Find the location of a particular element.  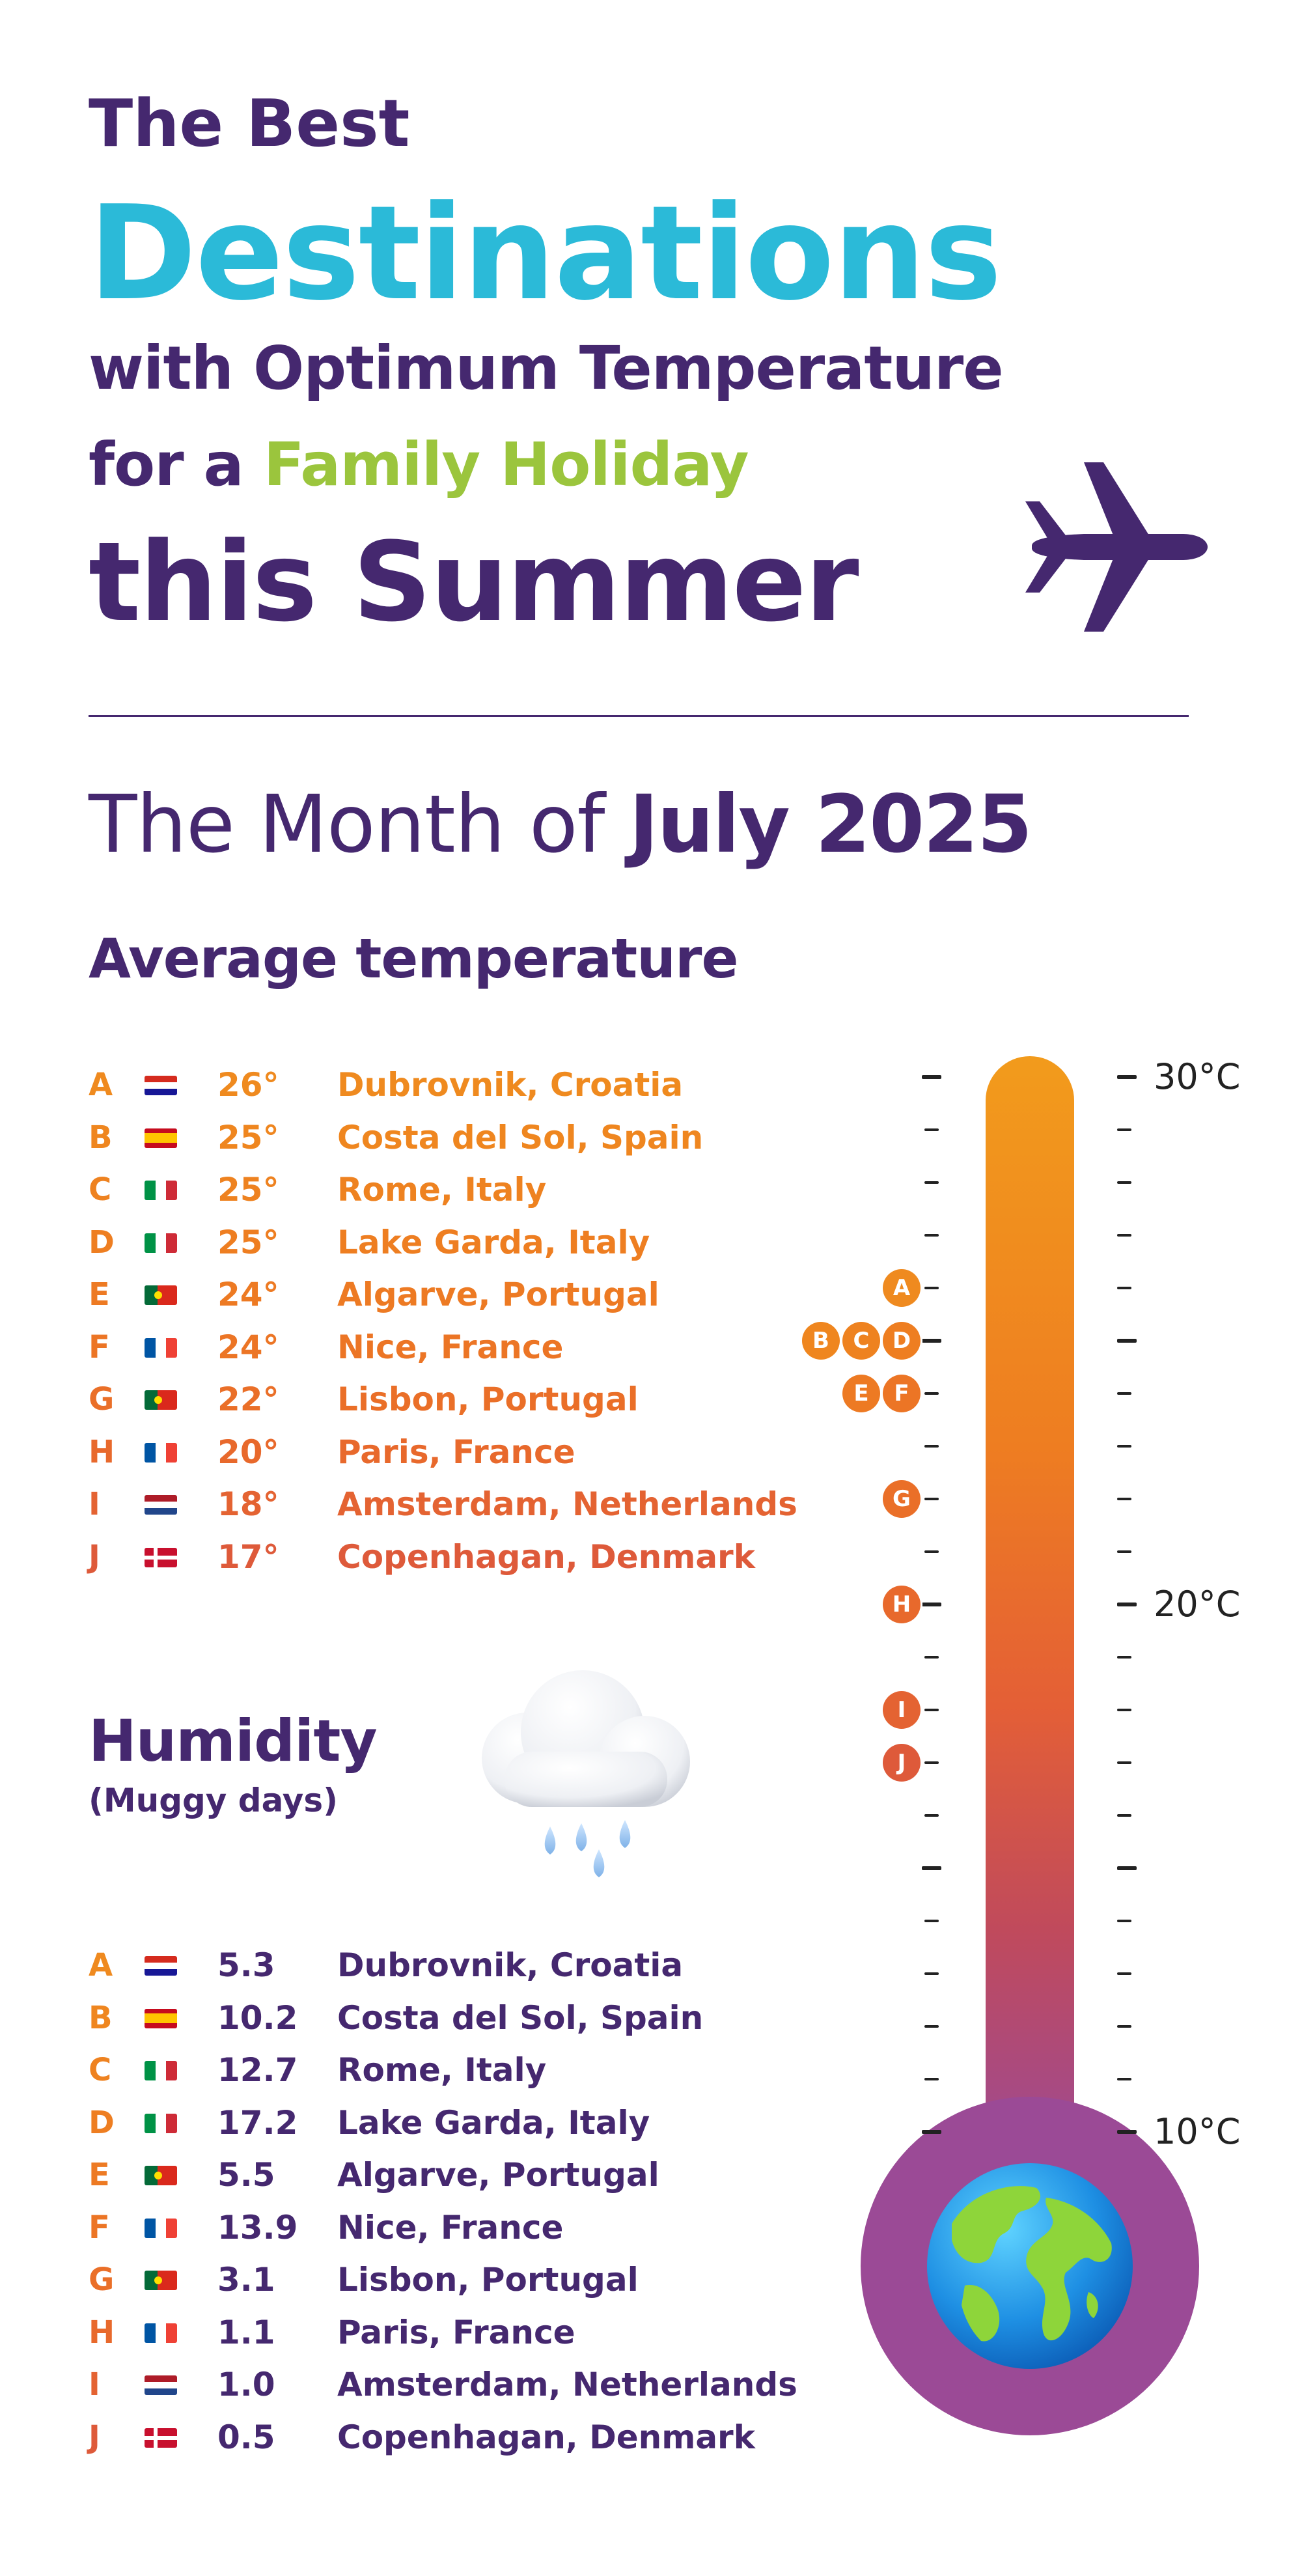

month-heading: The Month of July 2025 is located at coordinates (560, 825).